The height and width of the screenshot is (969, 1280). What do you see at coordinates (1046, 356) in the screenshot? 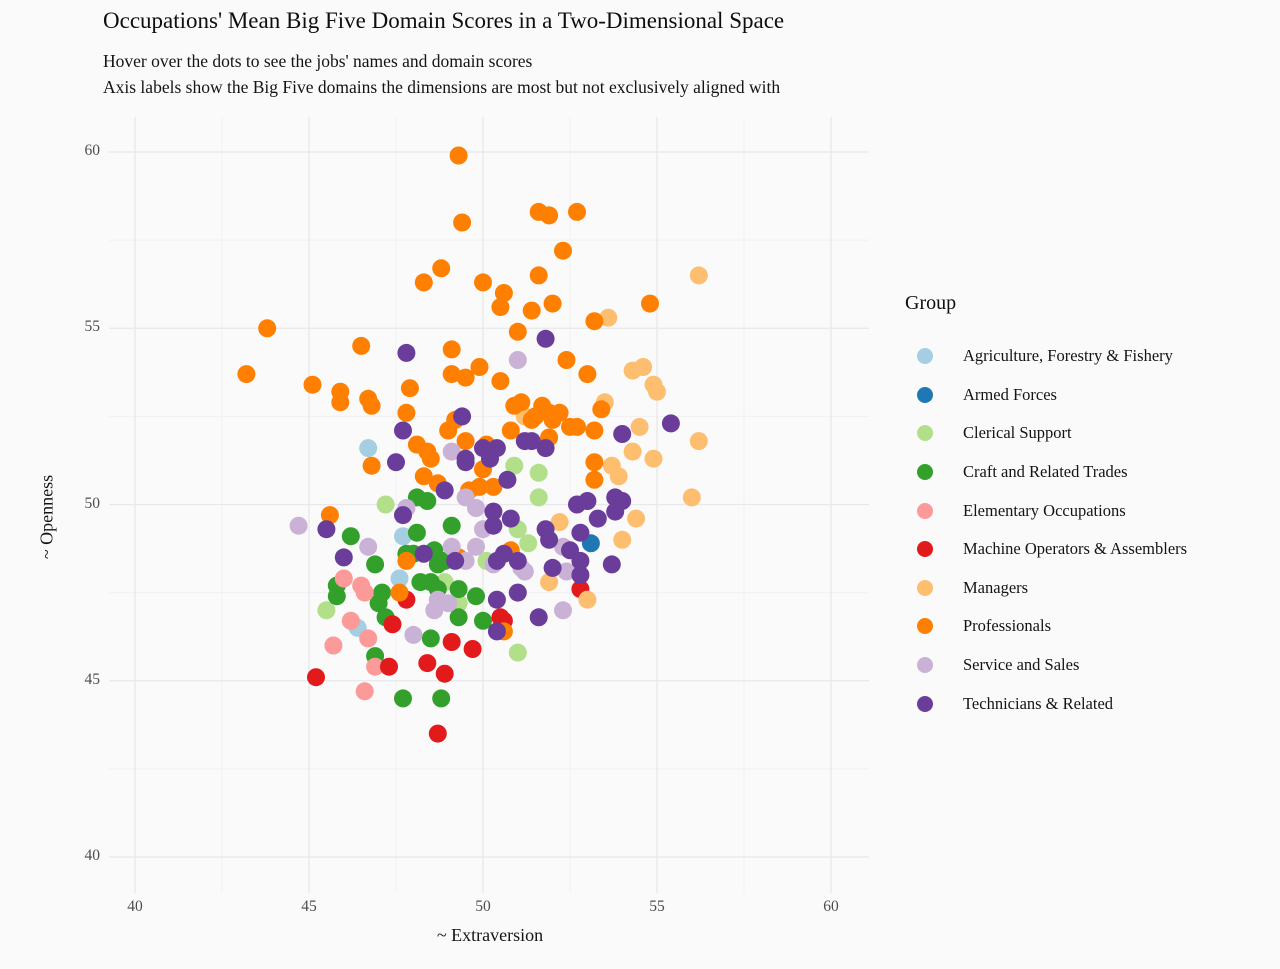
I see `legend-item-agriculture-forestry-fishery: Agriculture, Forestry & Fishery` at bounding box center [1046, 356].